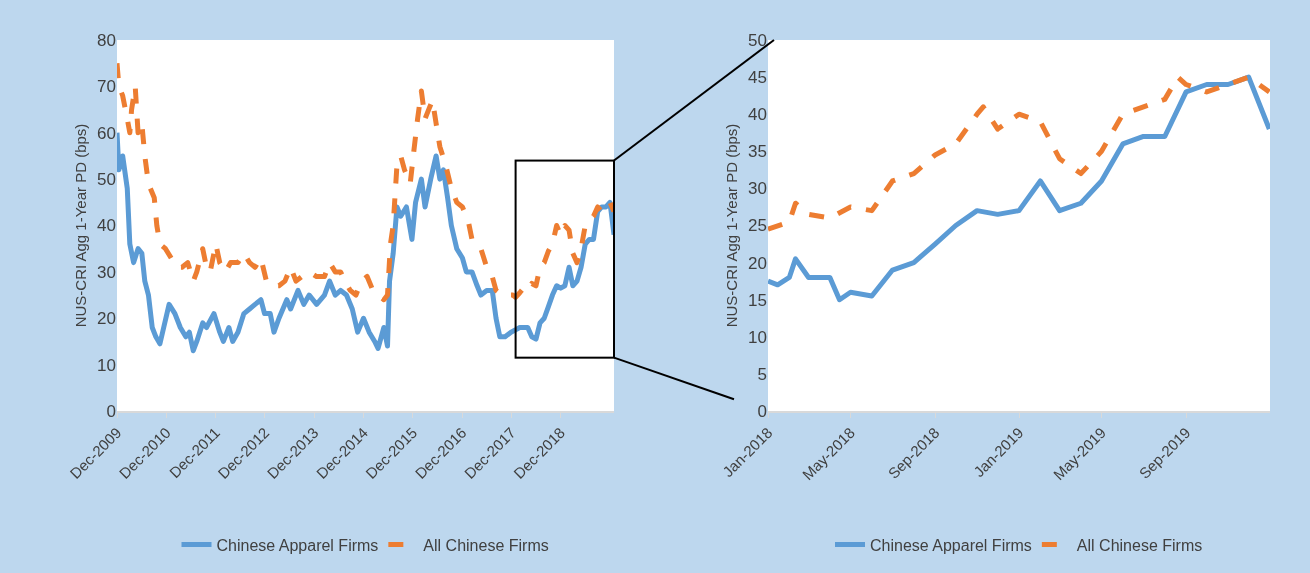 The height and width of the screenshot is (573, 1310). What do you see at coordinates (757, 300) in the screenshot?
I see `y-tick-label: 15` at bounding box center [757, 300].